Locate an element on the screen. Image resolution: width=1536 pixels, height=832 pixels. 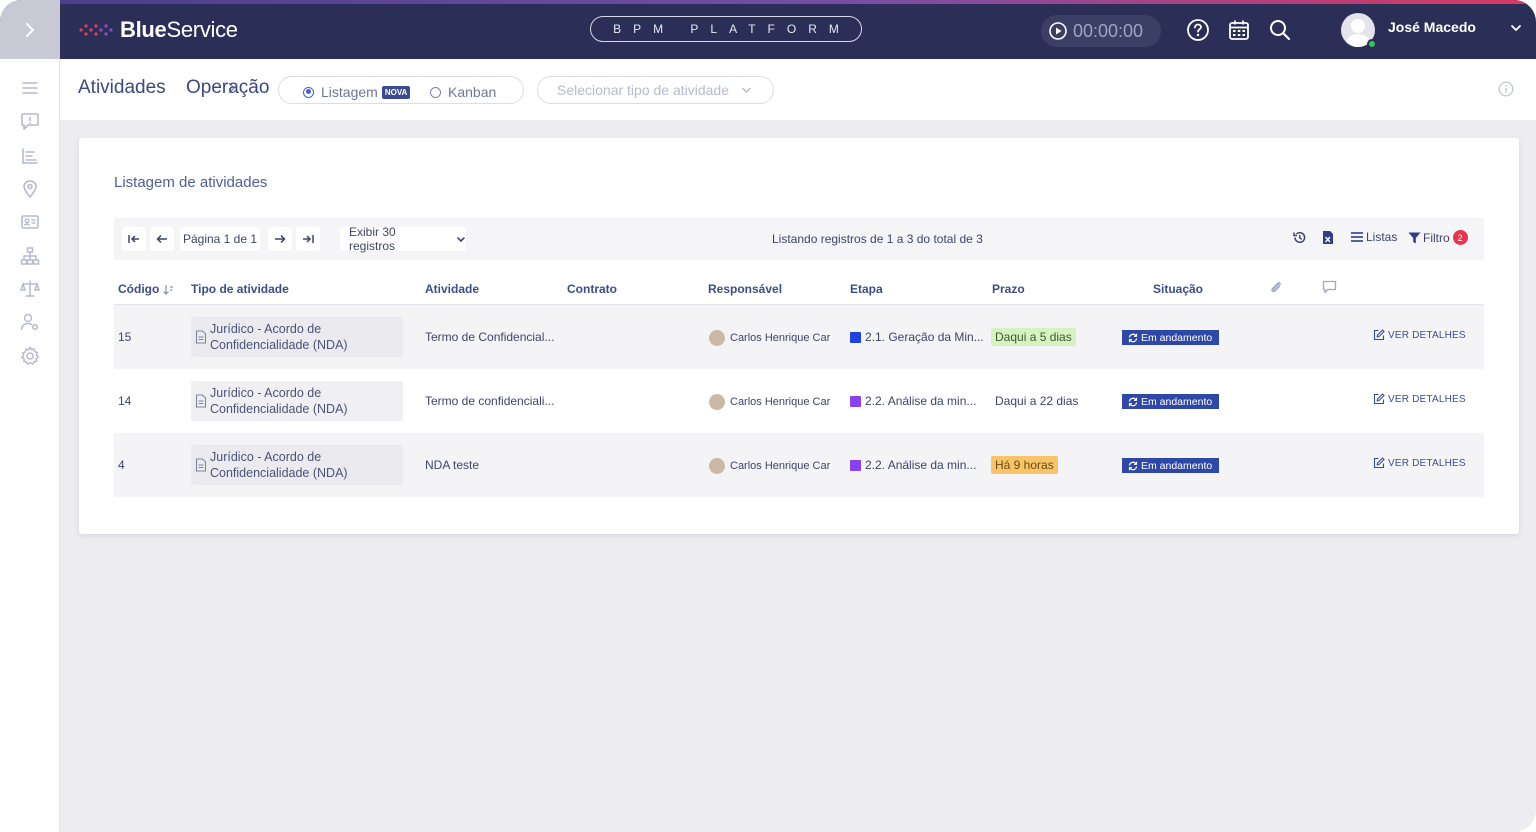
history-button is located at coordinates (1299, 237).